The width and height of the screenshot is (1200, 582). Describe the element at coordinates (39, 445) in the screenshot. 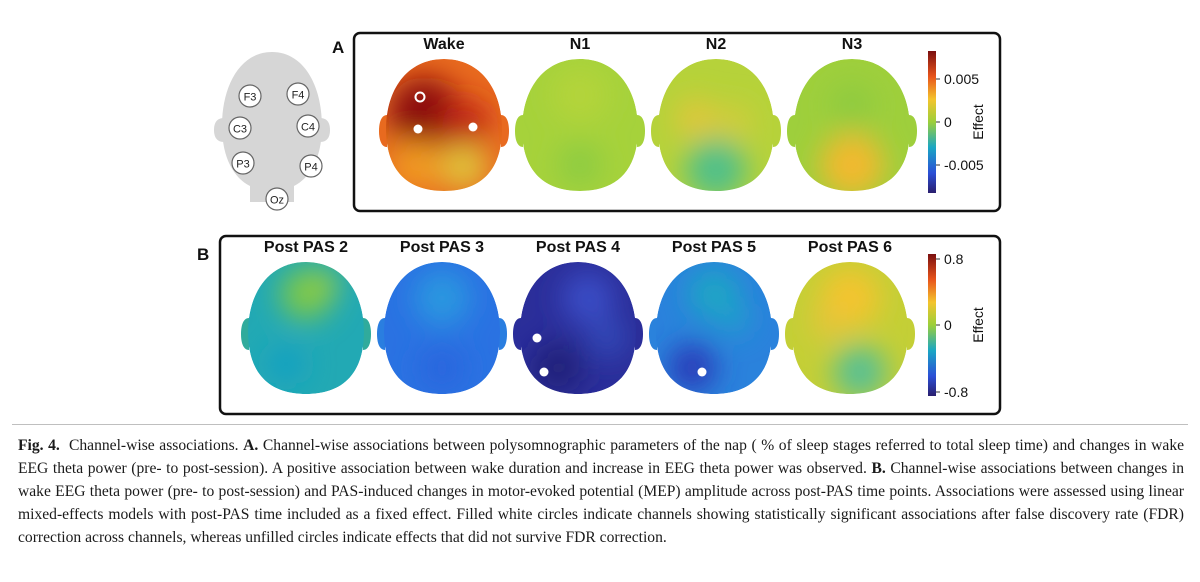

I see `caption-fig-label: Fig. 4.` at that location.